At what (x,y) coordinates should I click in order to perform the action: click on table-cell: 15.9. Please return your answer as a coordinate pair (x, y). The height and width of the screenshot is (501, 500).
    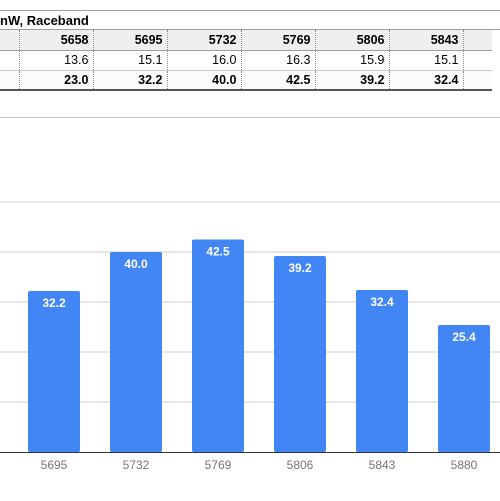
    Looking at the image, I should click on (352, 60).